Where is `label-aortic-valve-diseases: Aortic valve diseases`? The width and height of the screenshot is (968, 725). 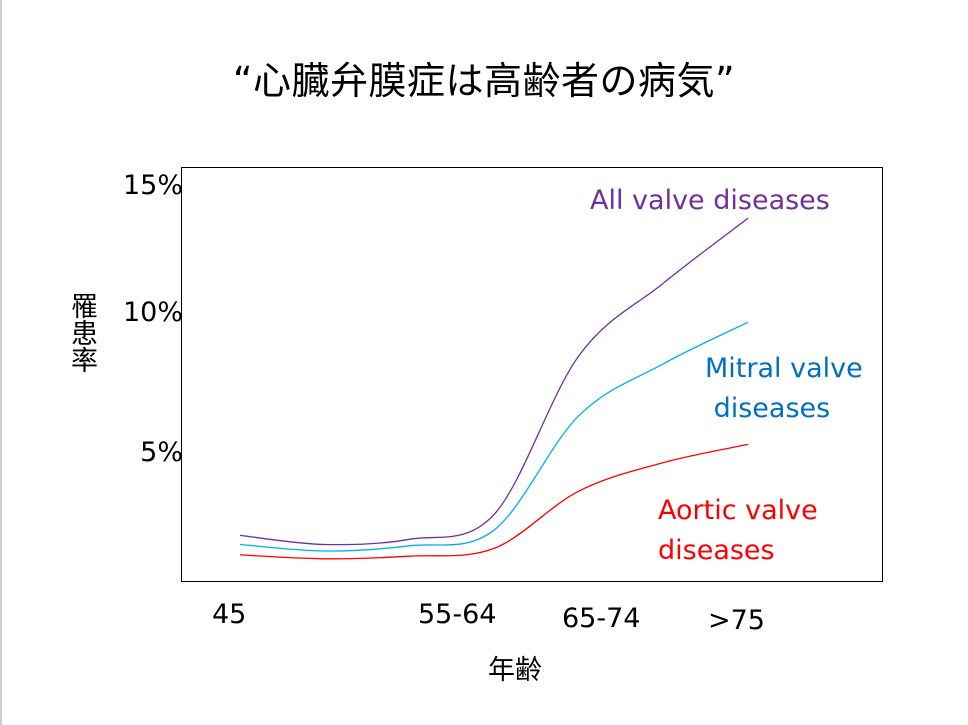 label-aortic-valve-diseases: Aortic valve diseases is located at coordinates (738, 530).